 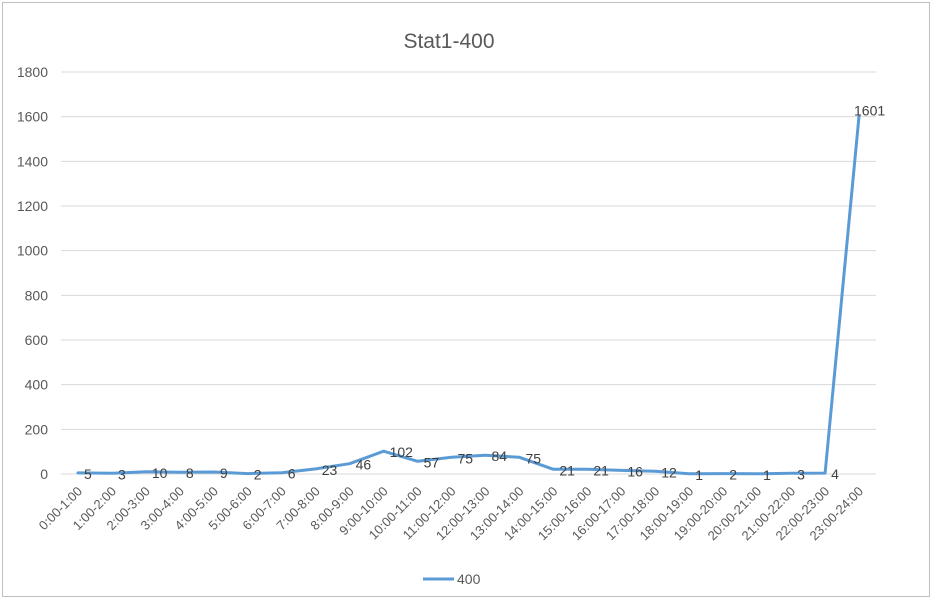 I want to click on data-label: 10, so click(x=160, y=473).